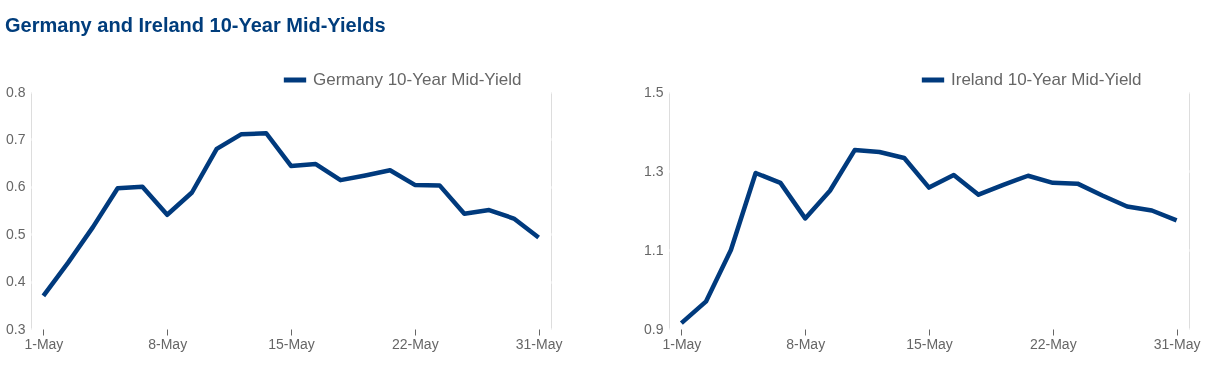 The image size is (1224, 377). Describe the element at coordinates (16, 186) in the screenshot. I see `y-tick-label: 0.6` at that location.